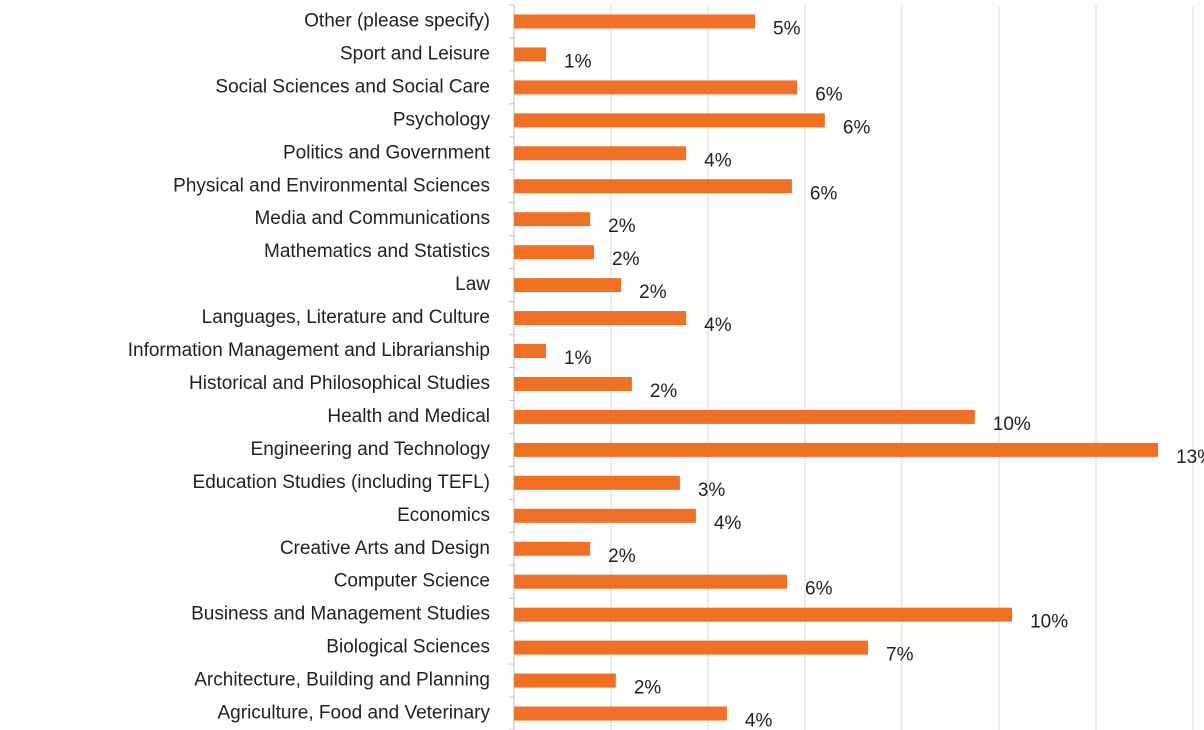 This screenshot has width=1204, height=730. Describe the element at coordinates (371, 449) in the screenshot. I see `y-tick-label: Engineering and Technology` at that location.